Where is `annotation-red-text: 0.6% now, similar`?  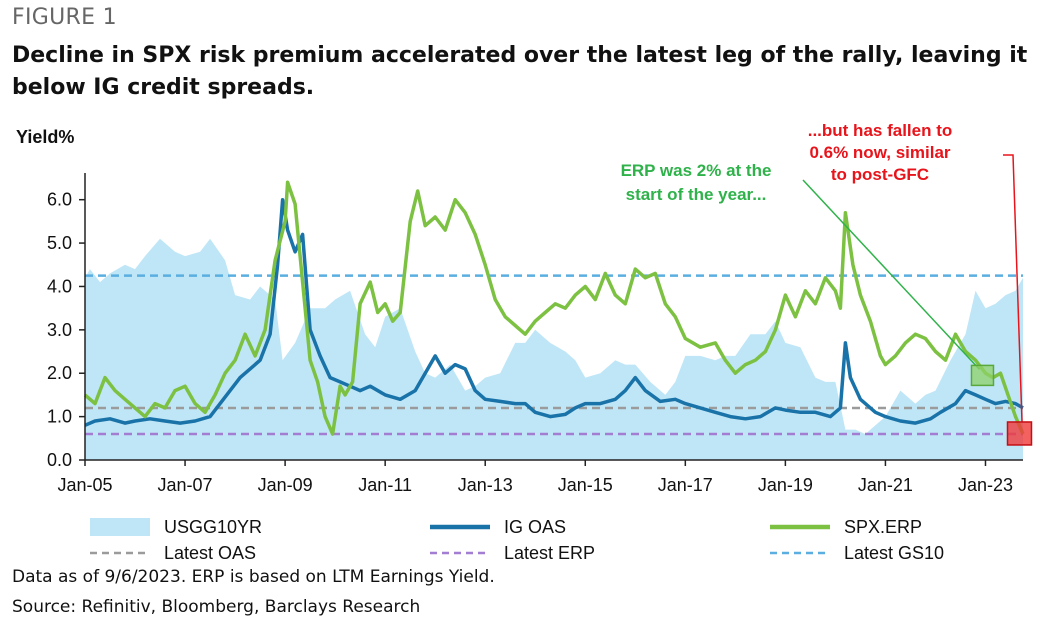
annotation-red-text: 0.6% now, similar is located at coordinates (879, 152).